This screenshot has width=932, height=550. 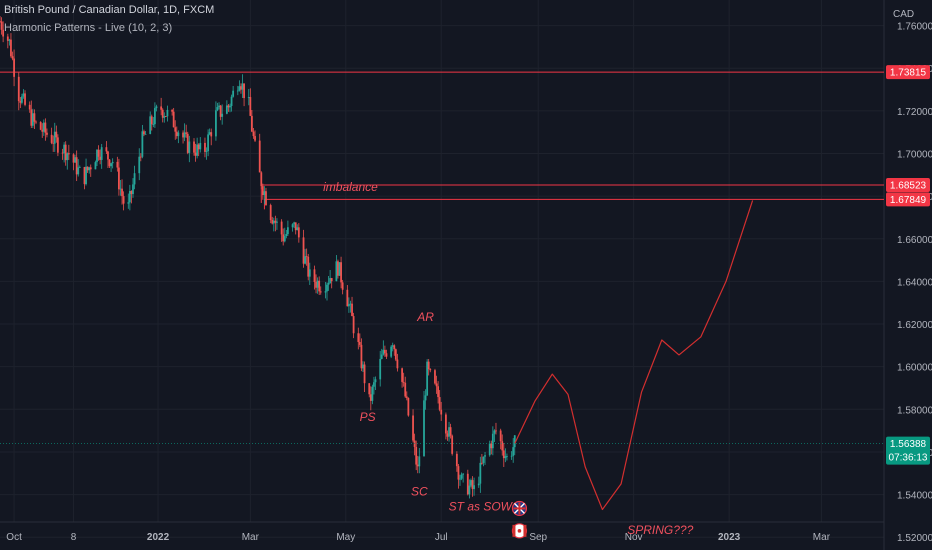 What do you see at coordinates (634, 355) in the screenshot?
I see `projection-curve` at bounding box center [634, 355].